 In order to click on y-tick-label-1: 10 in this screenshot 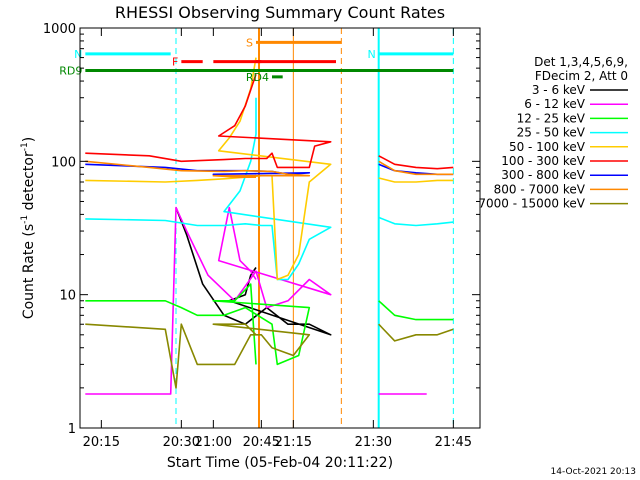, I will do `click(67, 296)`.